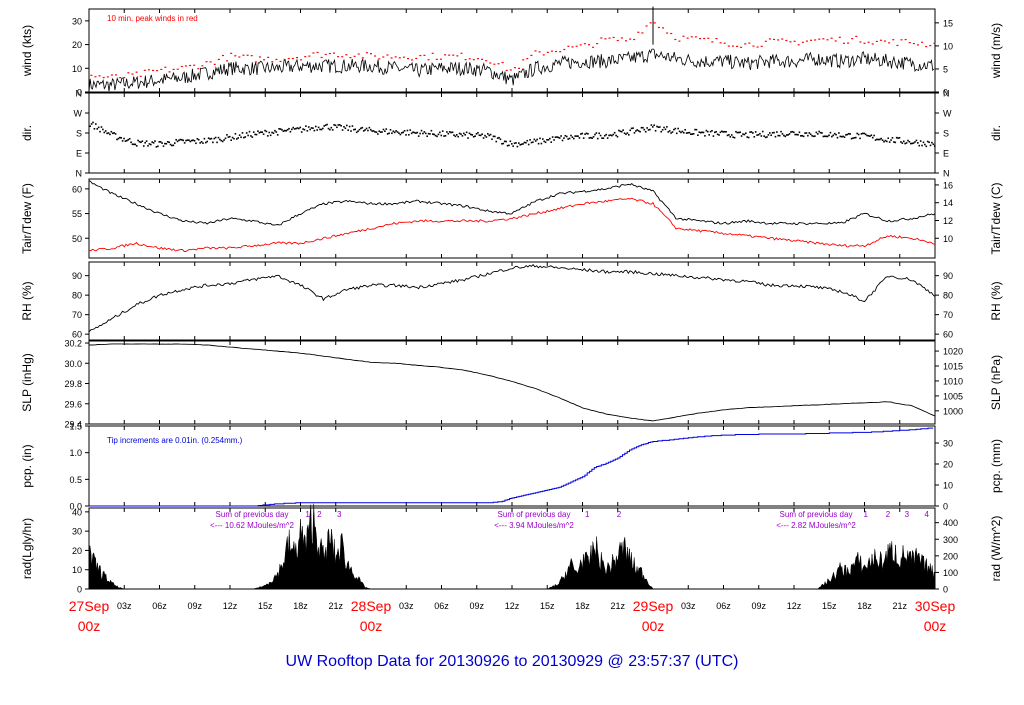 This screenshot has height=705, width=1024. I want to click on radiation-sum-value: <--- 2.82 MJoules/m^2, so click(816, 525).